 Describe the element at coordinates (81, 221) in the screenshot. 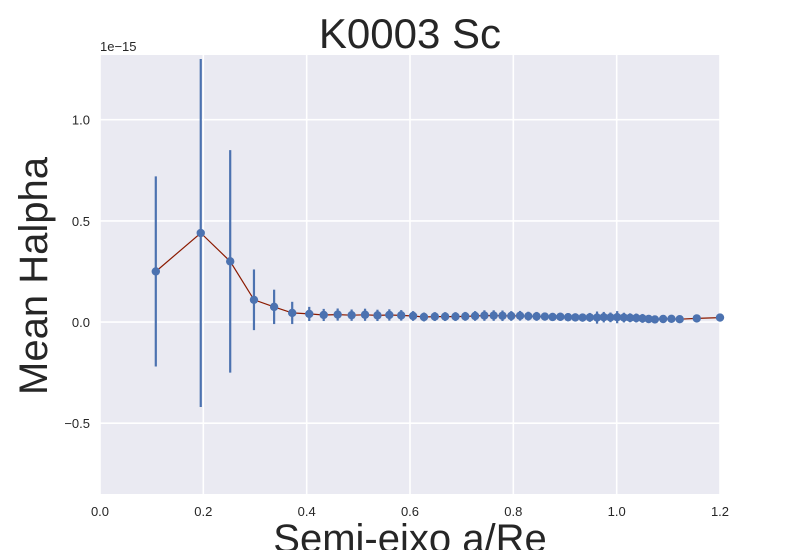

I see `y-tick-label: 0.5` at that location.